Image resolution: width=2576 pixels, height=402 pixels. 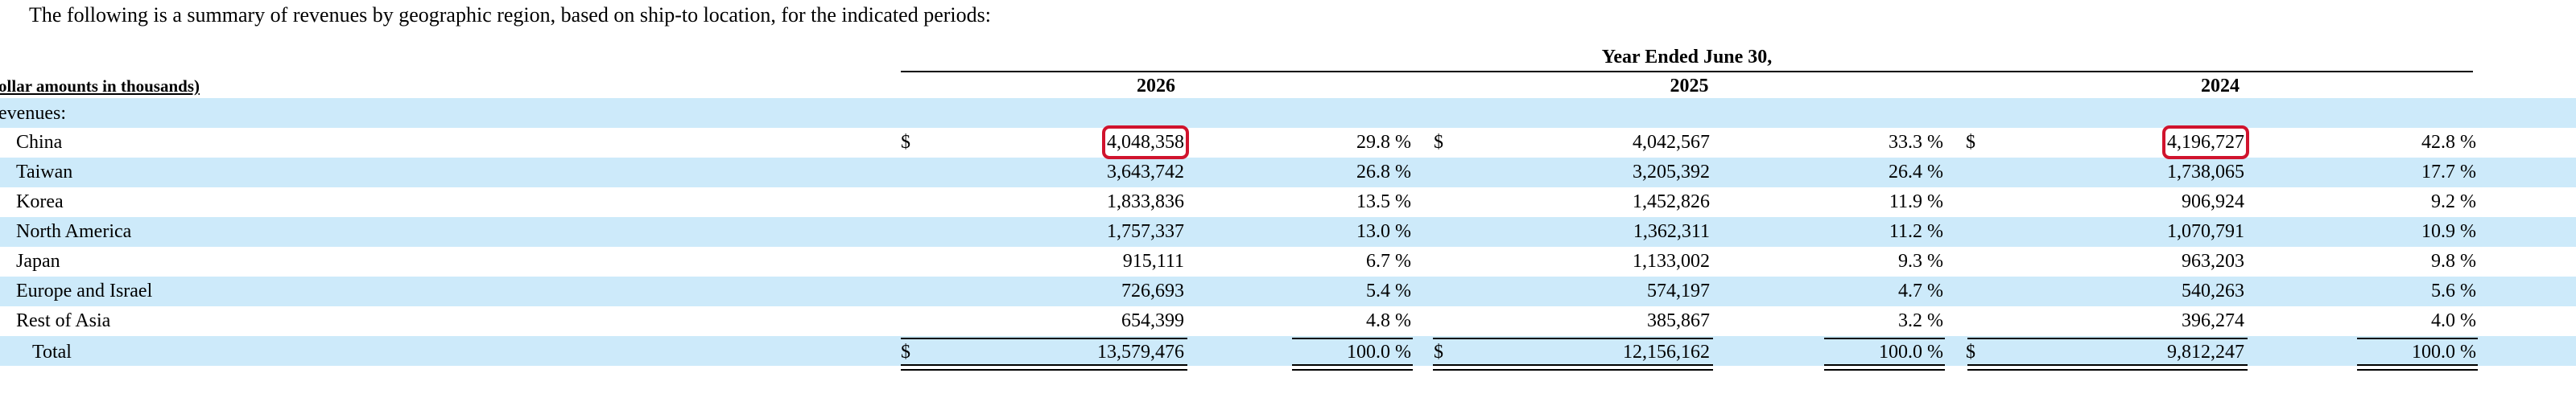 What do you see at coordinates (2213, 320) in the screenshot?
I see `revenue-value: 396,274` at bounding box center [2213, 320].